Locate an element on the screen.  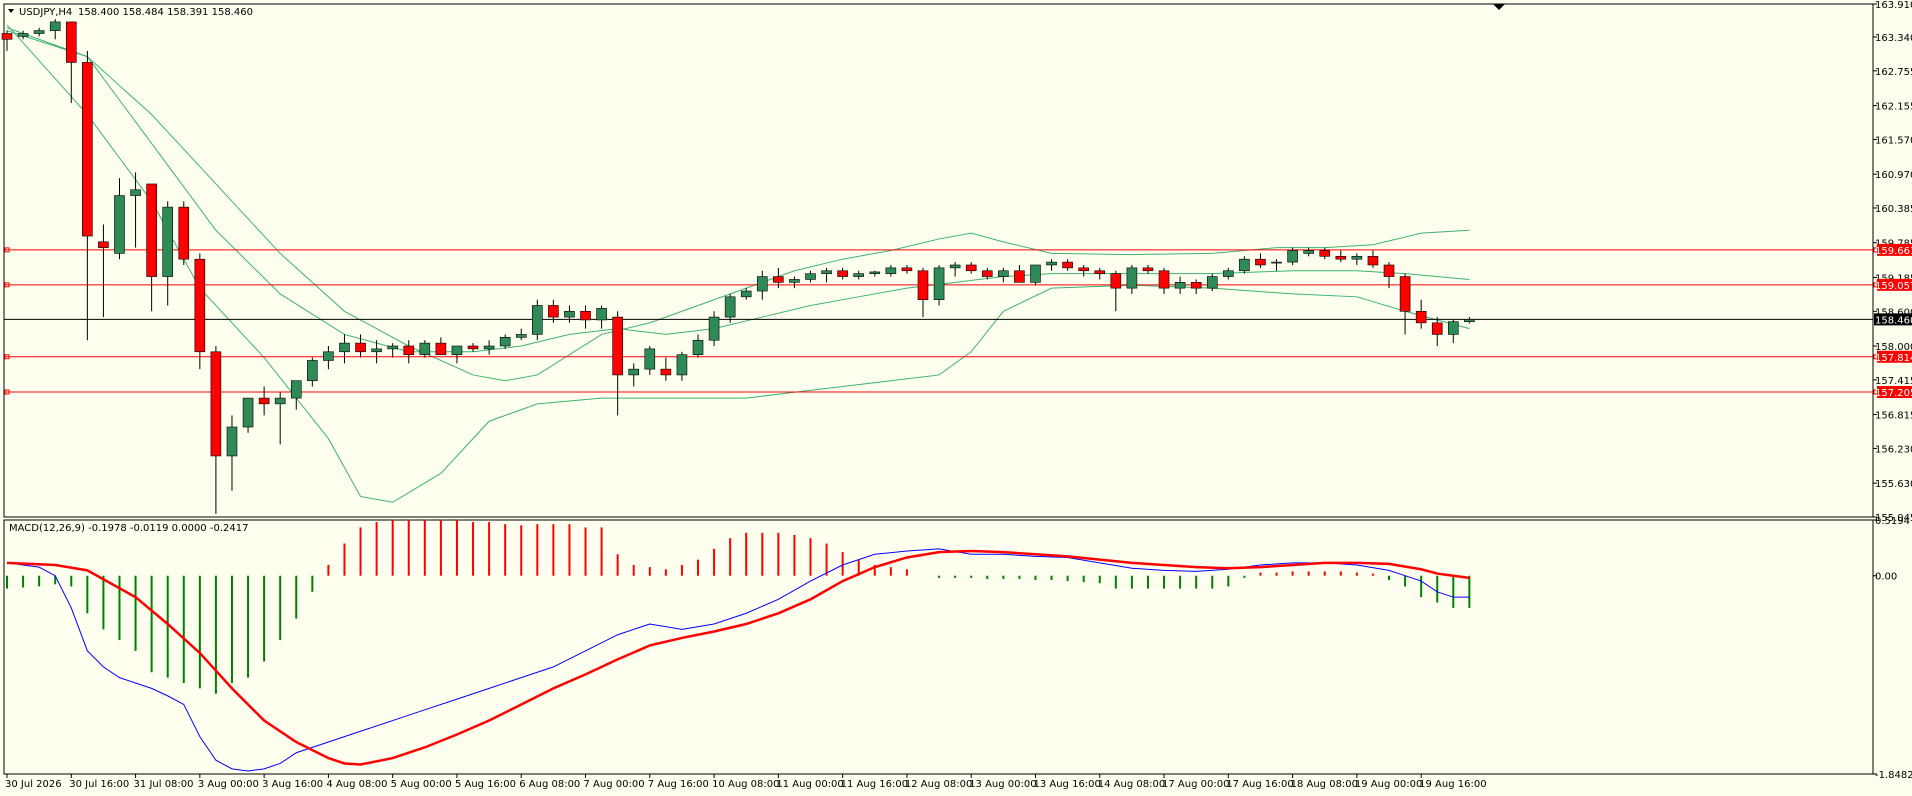
price-tick-label: 160.970 is located at coordinates (1893, 175).